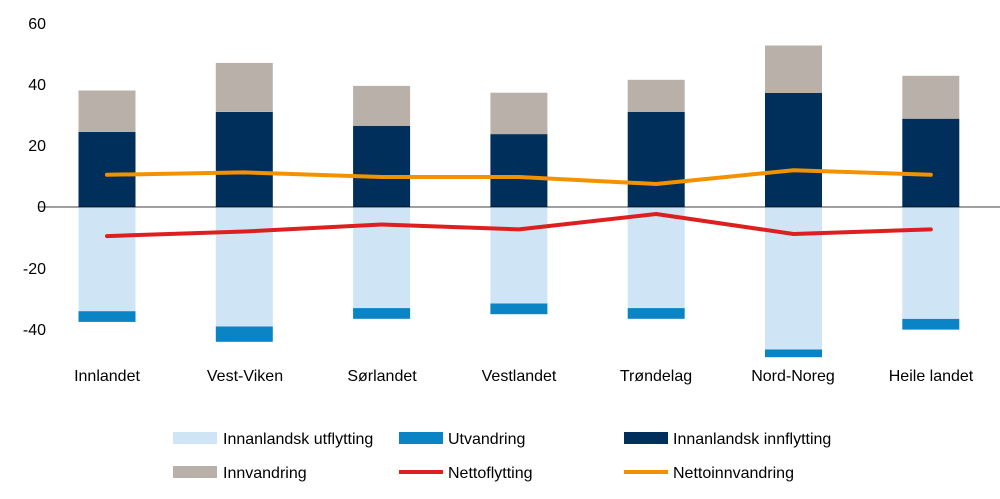  What do you see at coordinates (733, 473) in the screenshot?
I see `legend-label: Nettoinnvandring` at bounding box center [733, 473].